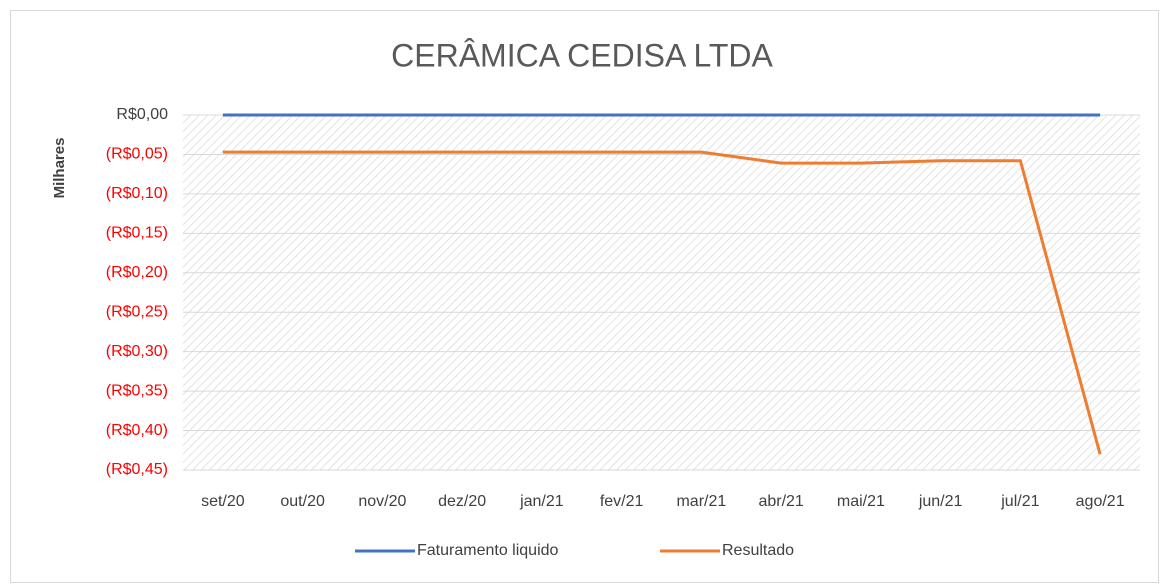 The width and height of the screenshot is (1164, 588). What do you see at coordinates (137, 233) in the screenshot?
I see `y-tick-label: (R$0,15)` at bounding box center [137, 233].